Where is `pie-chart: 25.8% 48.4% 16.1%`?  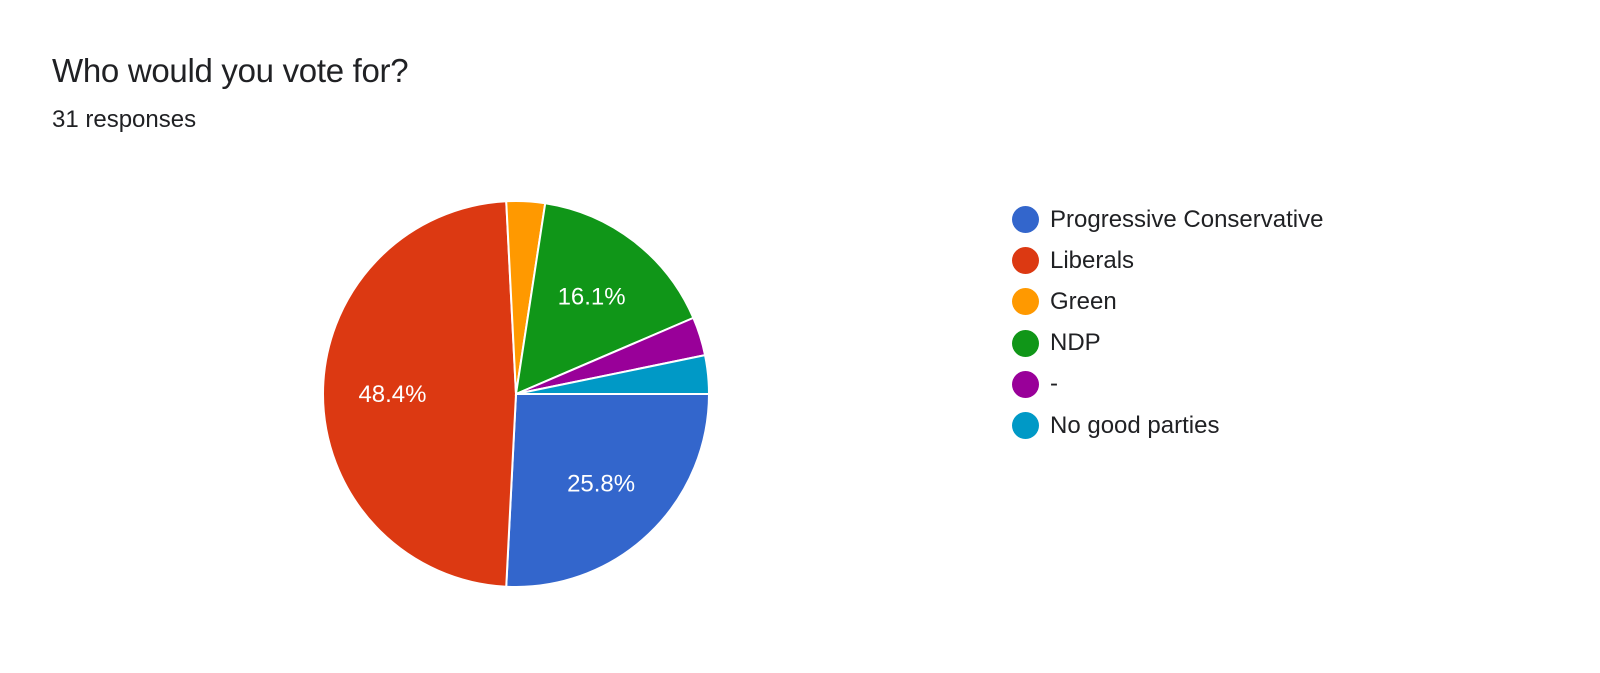 pie-chart: 25.8% 48.4% 16.1% is located at coordinates (516, 394).